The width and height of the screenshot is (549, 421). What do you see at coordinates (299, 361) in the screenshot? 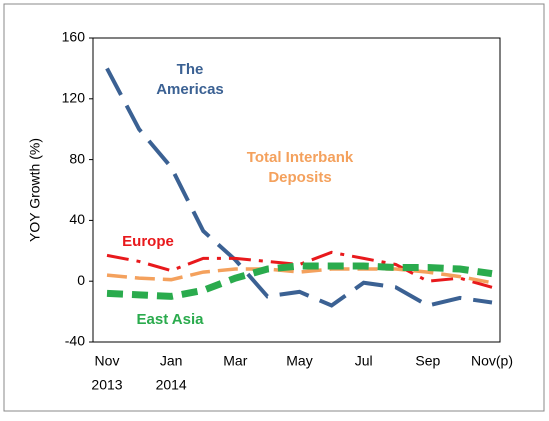
I see `x-tick-label: May` at bounding box center [299, 361].